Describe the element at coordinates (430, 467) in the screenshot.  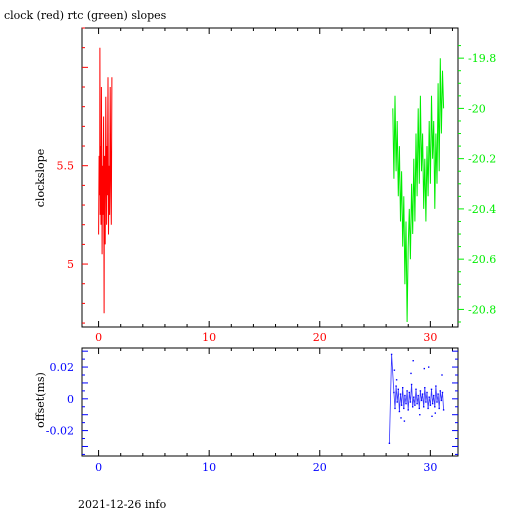
I see `offset-x-tick-label: 30` at that location.